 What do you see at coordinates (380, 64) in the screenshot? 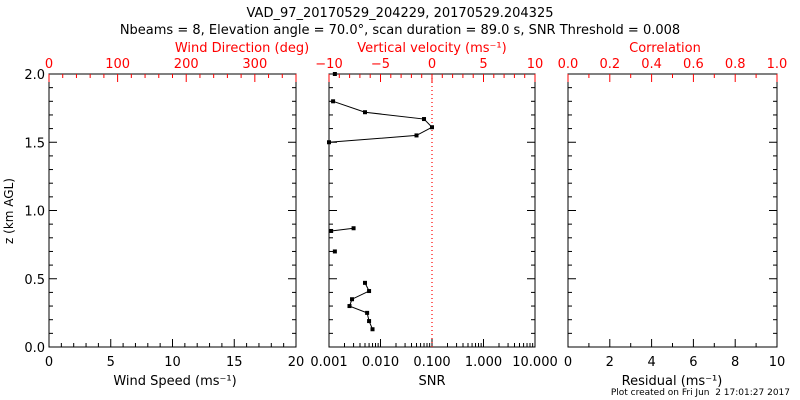
I see `snr-top-xtick-label: −5` at bounding box center [380, 64].